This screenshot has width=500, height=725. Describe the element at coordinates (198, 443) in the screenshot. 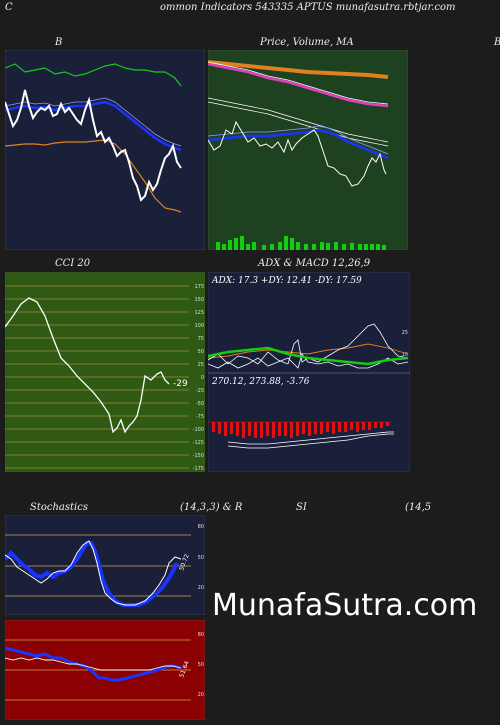

I see `cci-tick: -125` at that location.